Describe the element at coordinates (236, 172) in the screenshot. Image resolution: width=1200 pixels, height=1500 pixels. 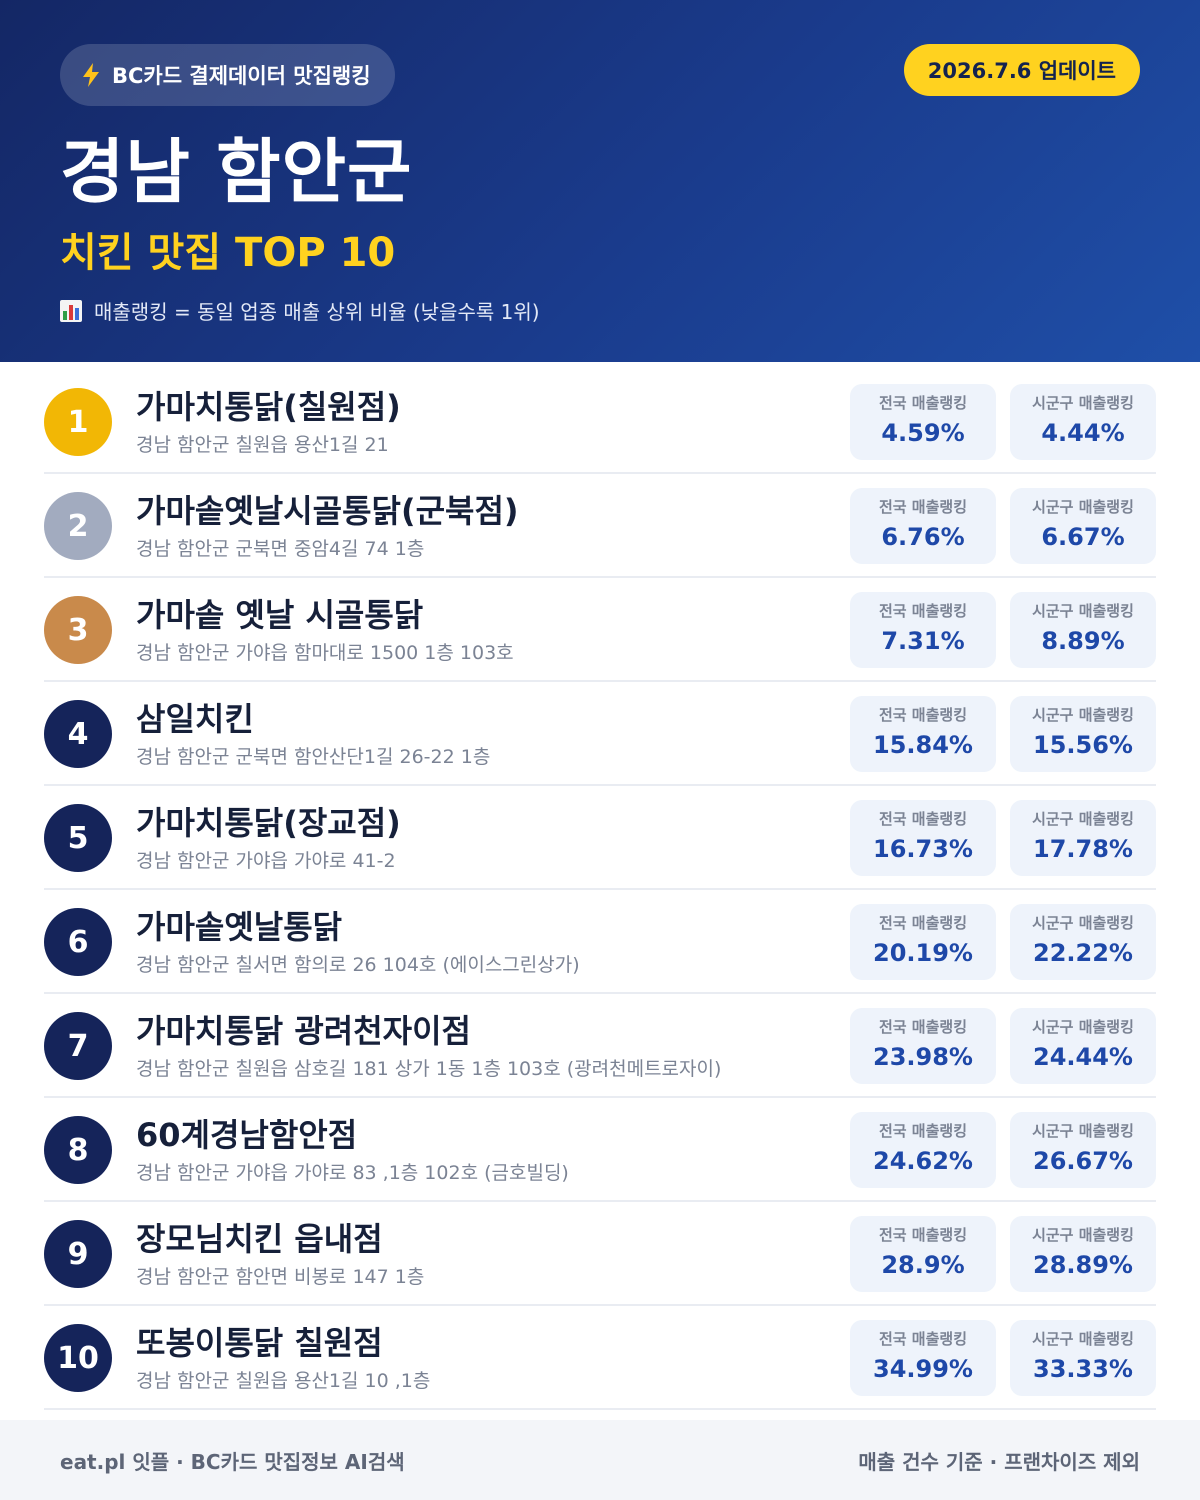
I see `title: 경남 함안군` at that location.